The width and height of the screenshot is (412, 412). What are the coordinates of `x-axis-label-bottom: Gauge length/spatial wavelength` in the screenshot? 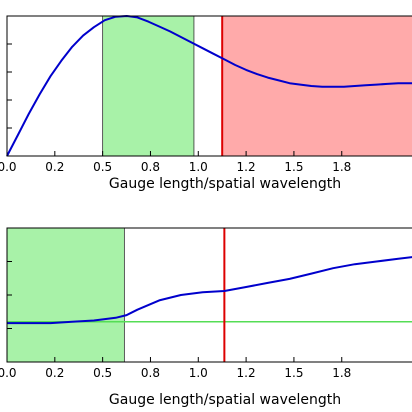 It's located at (225, 400).